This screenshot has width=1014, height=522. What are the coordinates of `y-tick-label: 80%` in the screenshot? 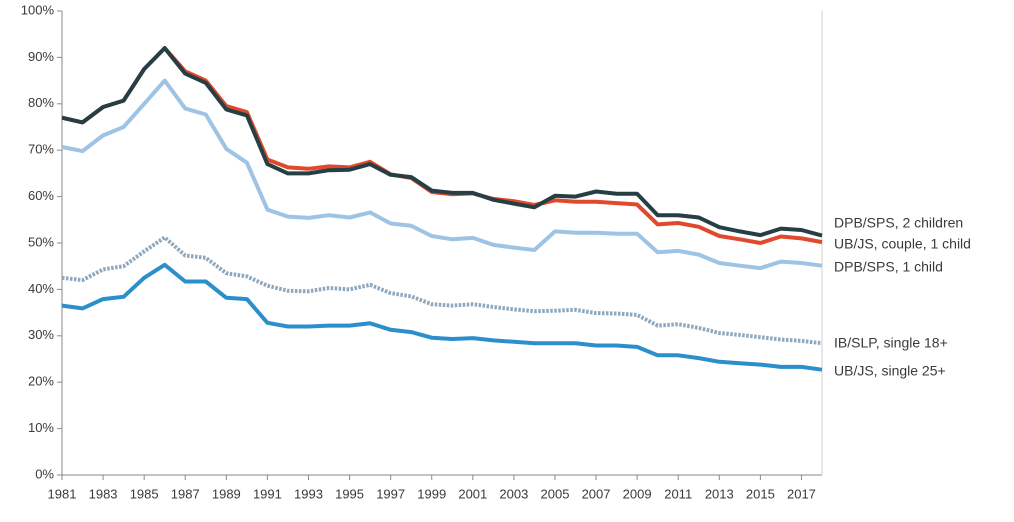 It's located at (41, 102).